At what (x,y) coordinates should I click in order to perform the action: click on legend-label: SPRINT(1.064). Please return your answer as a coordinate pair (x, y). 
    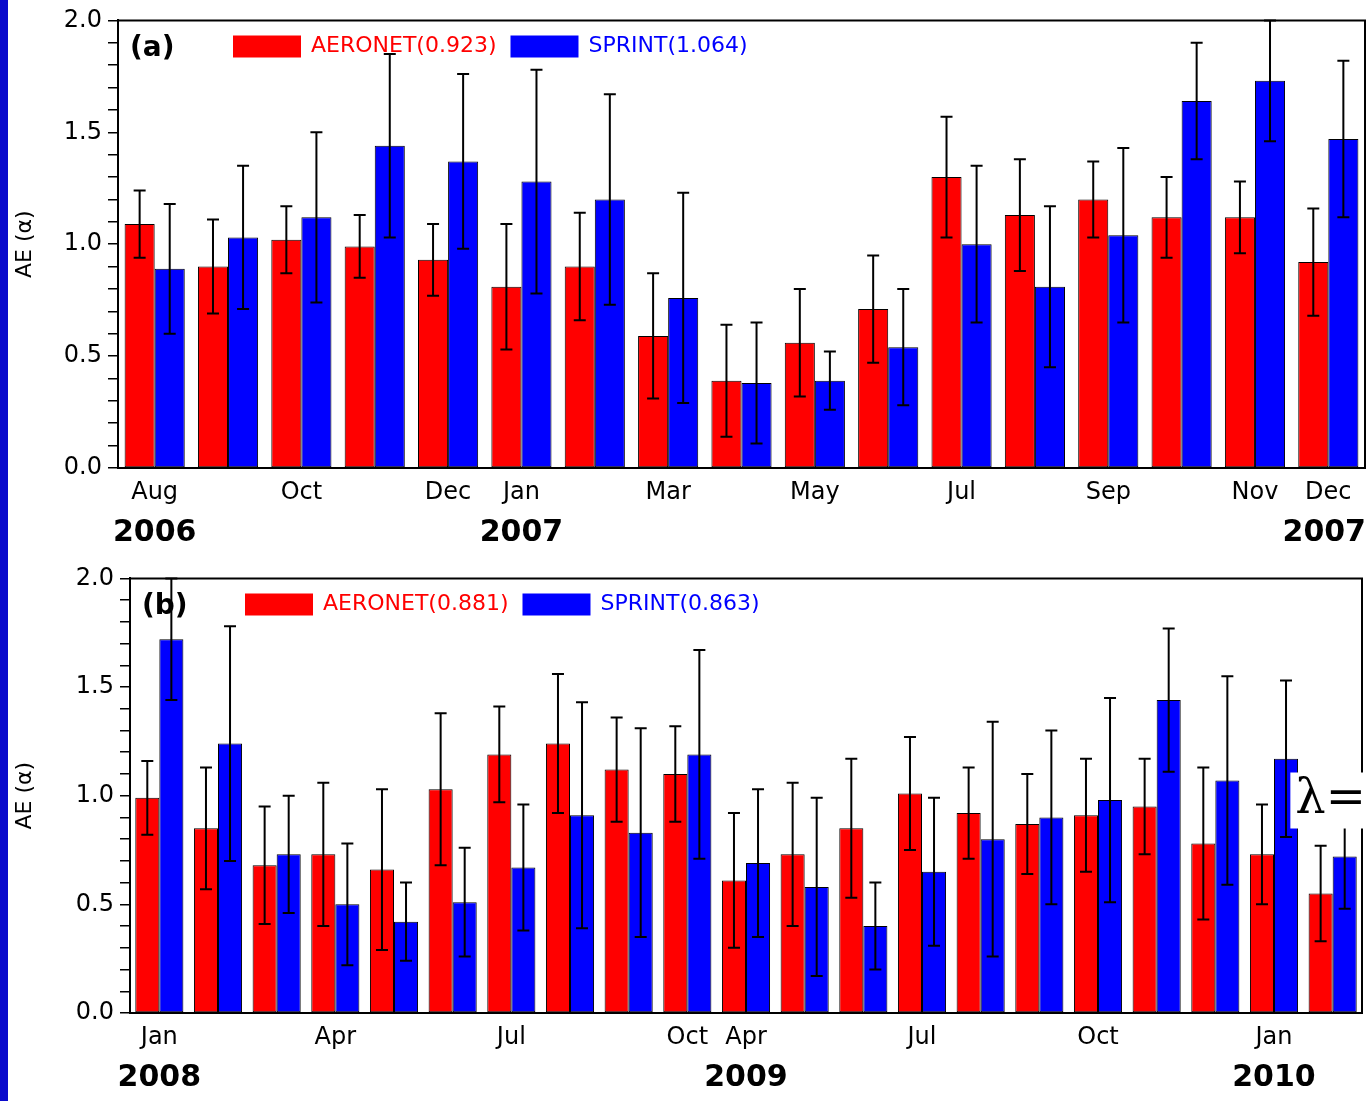
    Looking at the image, I should click on (668, 45).